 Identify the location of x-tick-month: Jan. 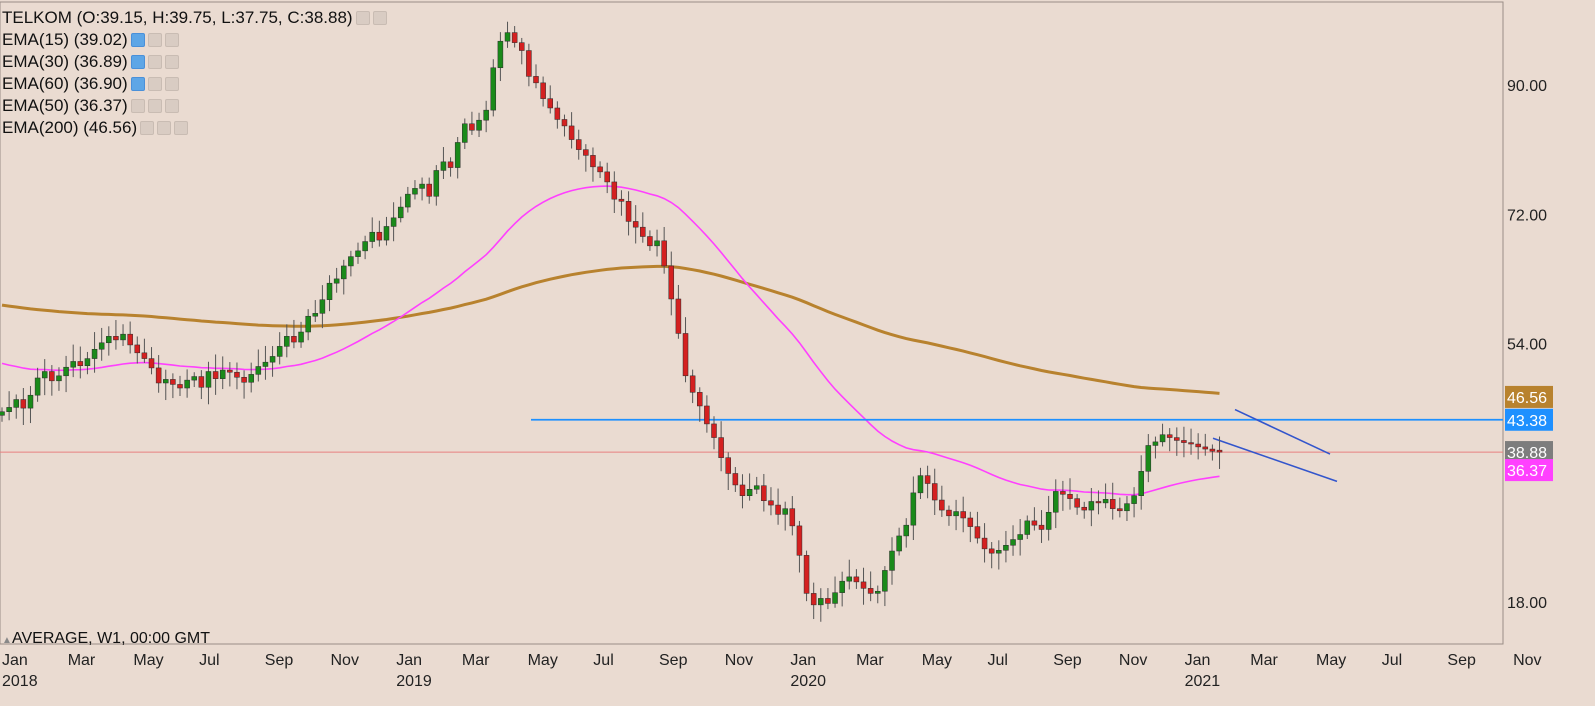
(15, 660).